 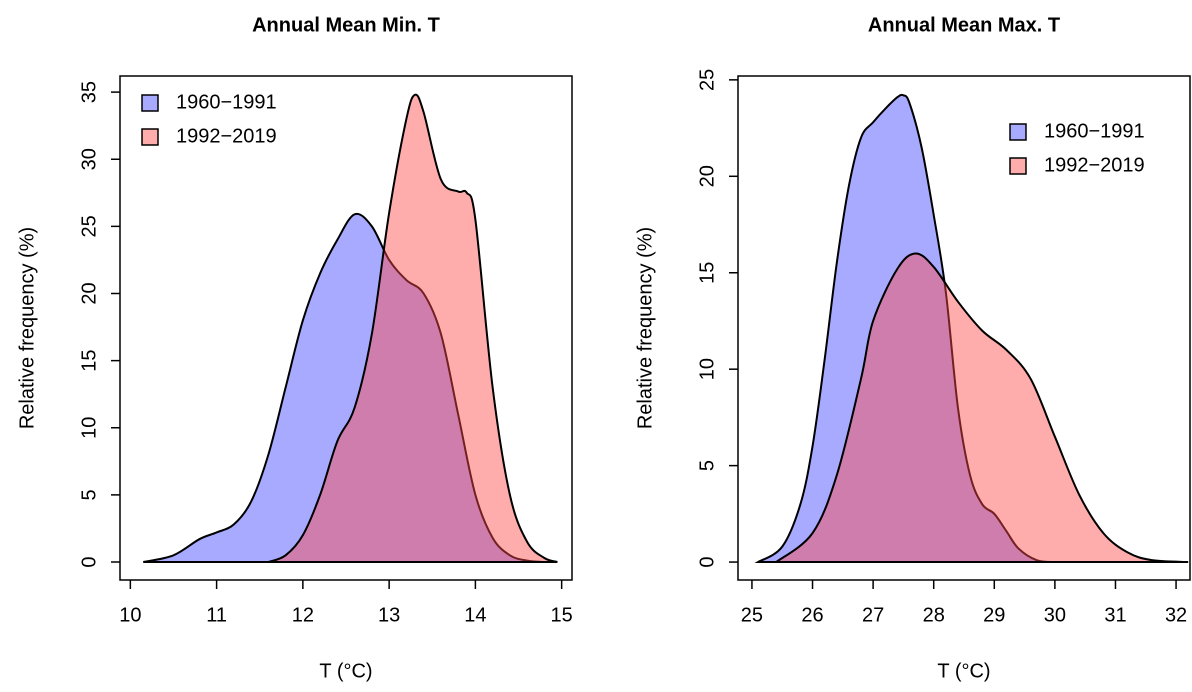 I want to click on chart-title: Annual Mean Min. T, so click(x=346, y=25).